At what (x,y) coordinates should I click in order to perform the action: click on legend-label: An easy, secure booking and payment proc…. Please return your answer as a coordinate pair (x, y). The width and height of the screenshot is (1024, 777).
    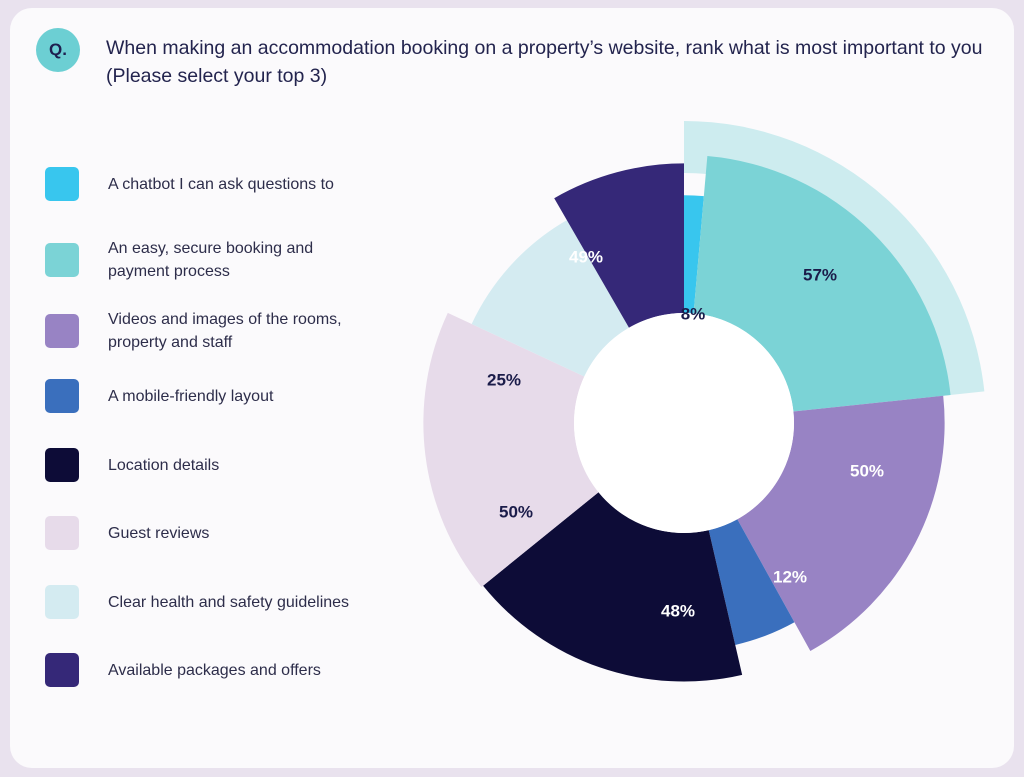
    Looking at the image, I should click on (211, 260).